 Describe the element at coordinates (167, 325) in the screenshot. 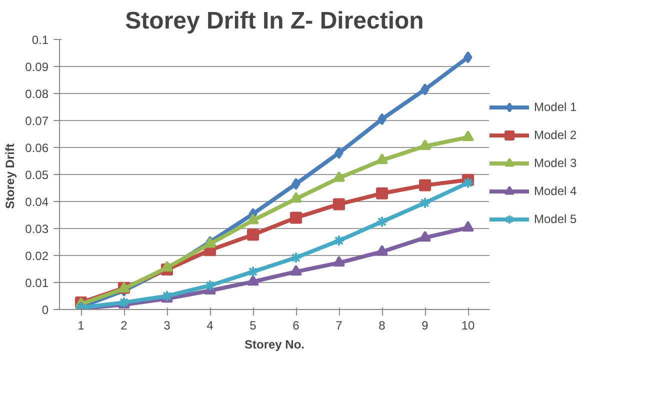

I see `x-tick-label: 3` at that location.